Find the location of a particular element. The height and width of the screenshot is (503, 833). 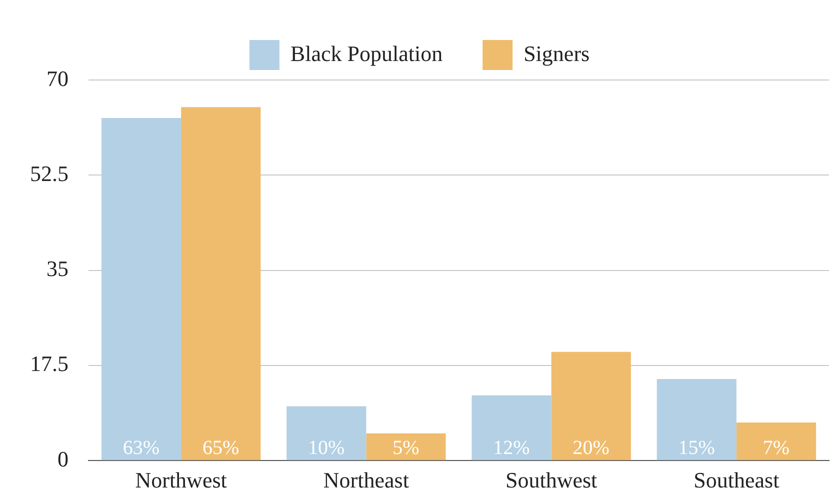

data-label: 15% is located at coordinates (696, 447).